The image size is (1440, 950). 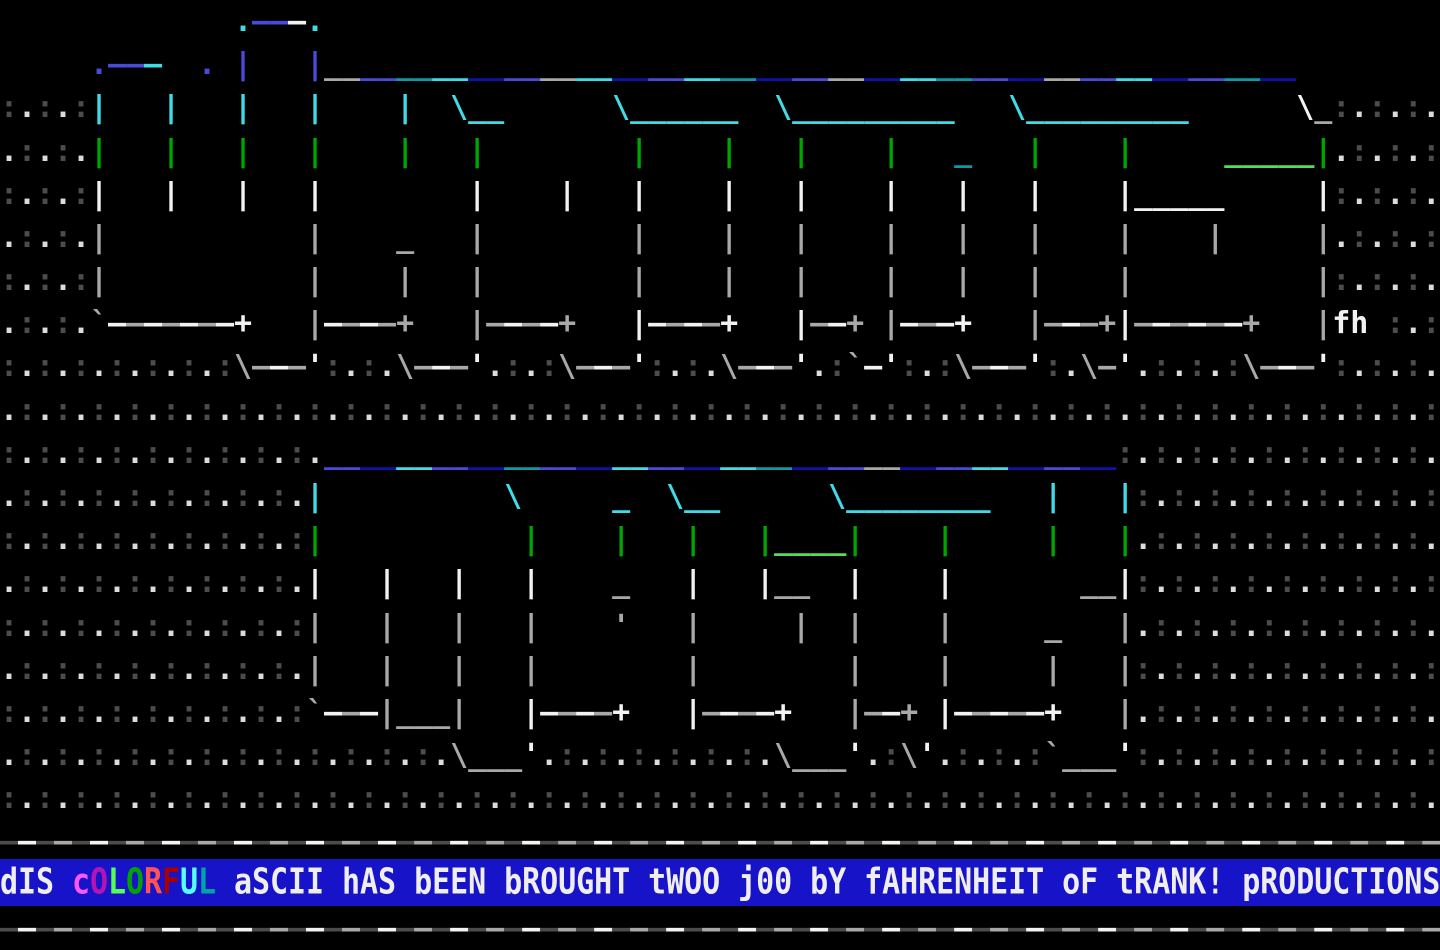 I want to click on banner-char: L, so click(x=117, y=882).